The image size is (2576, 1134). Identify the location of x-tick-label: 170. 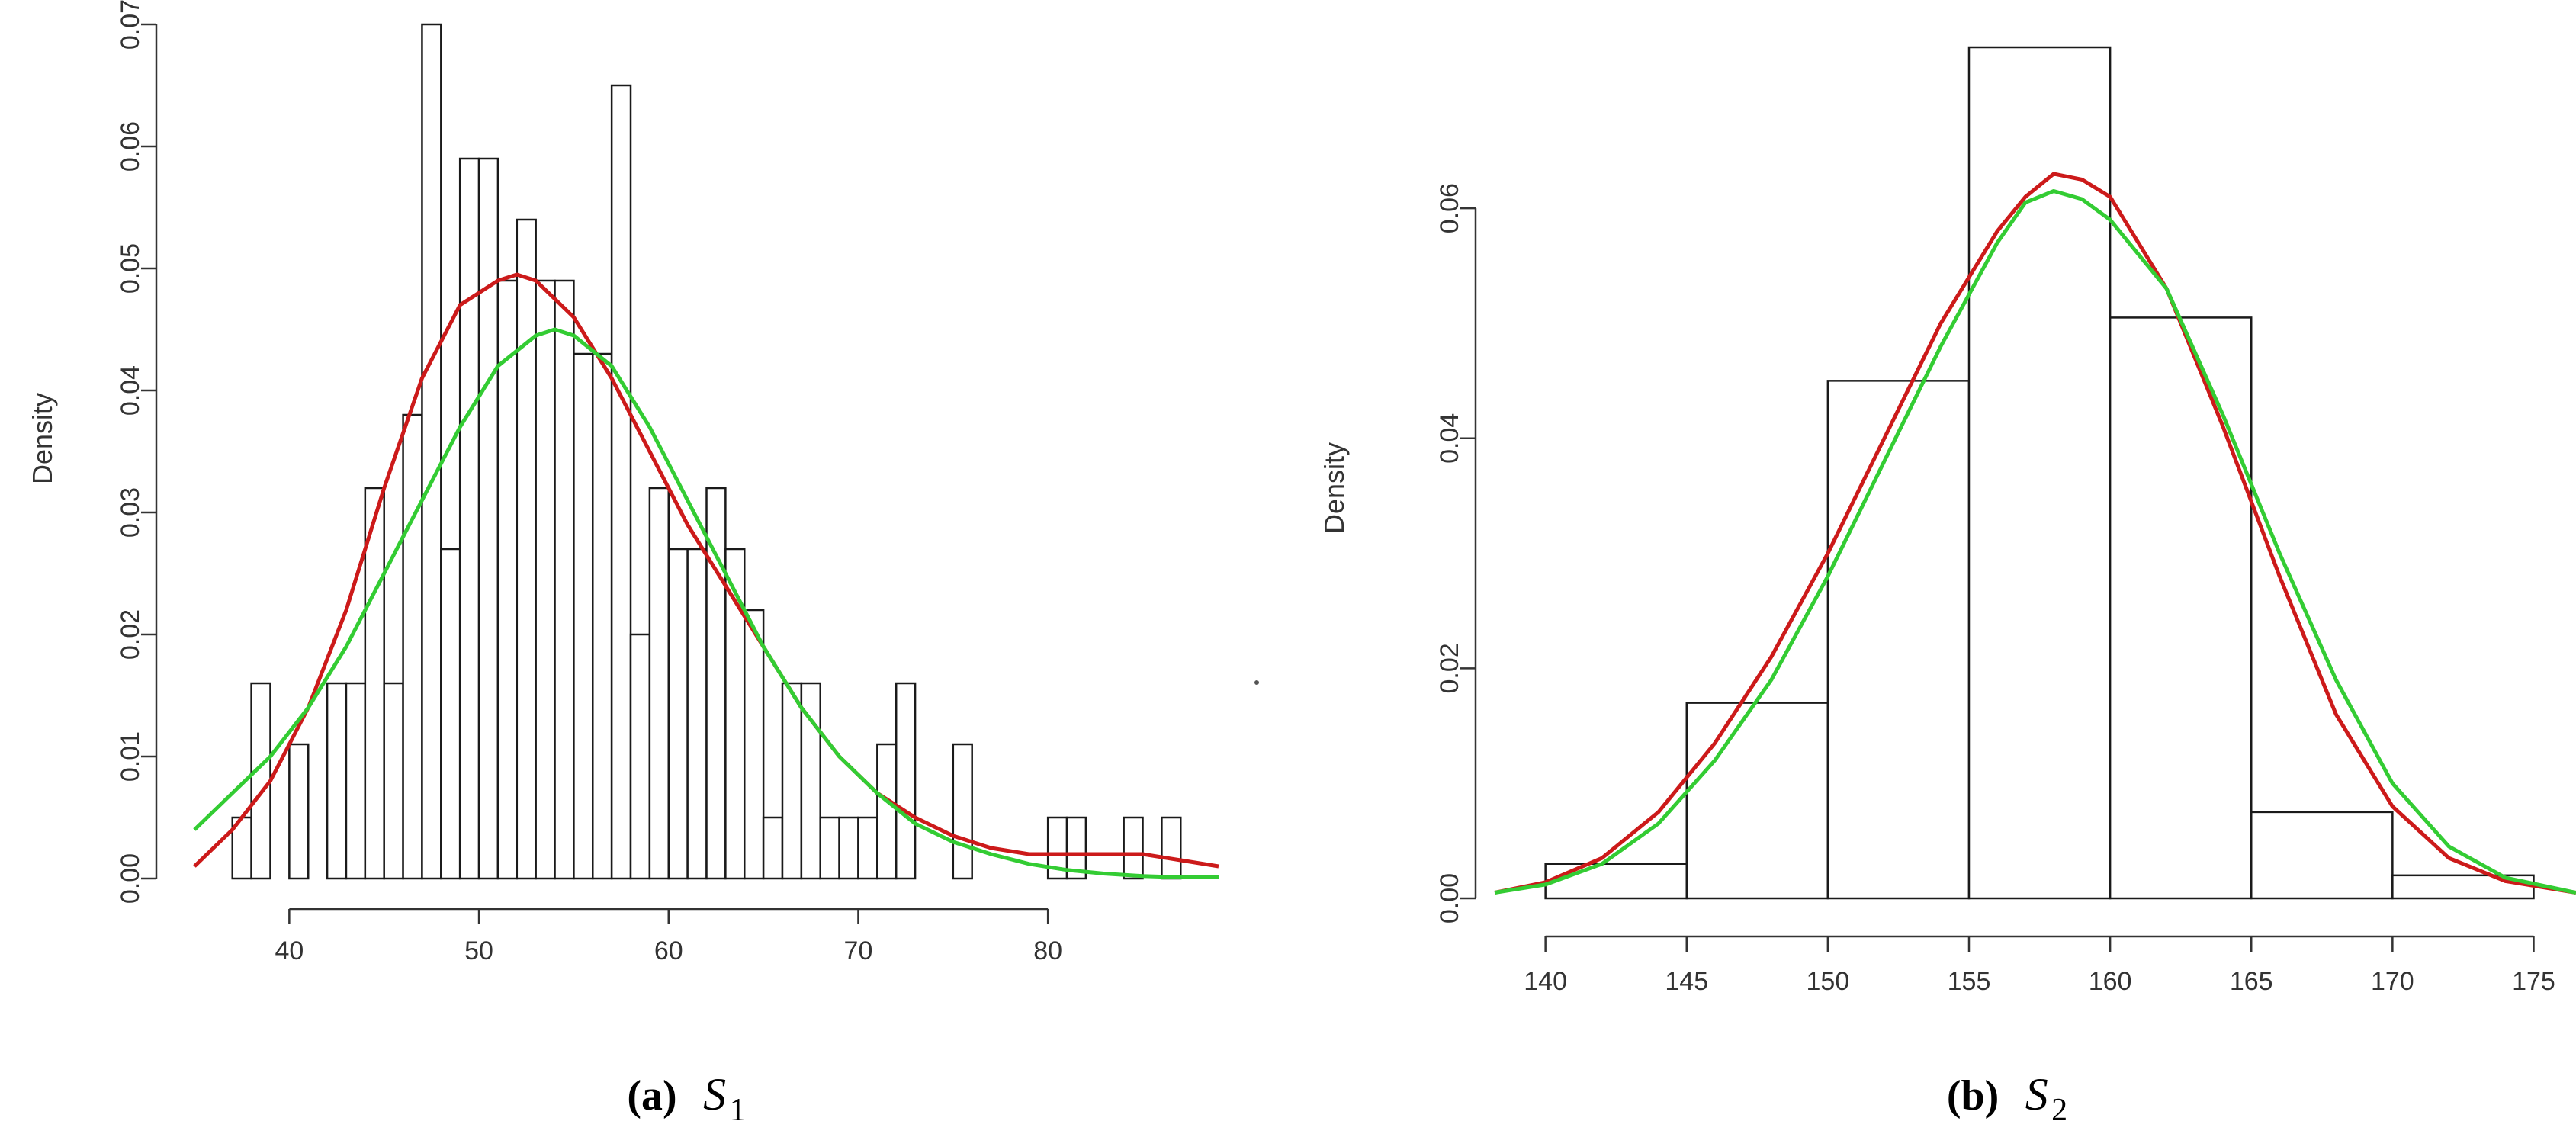
(2392, 981).